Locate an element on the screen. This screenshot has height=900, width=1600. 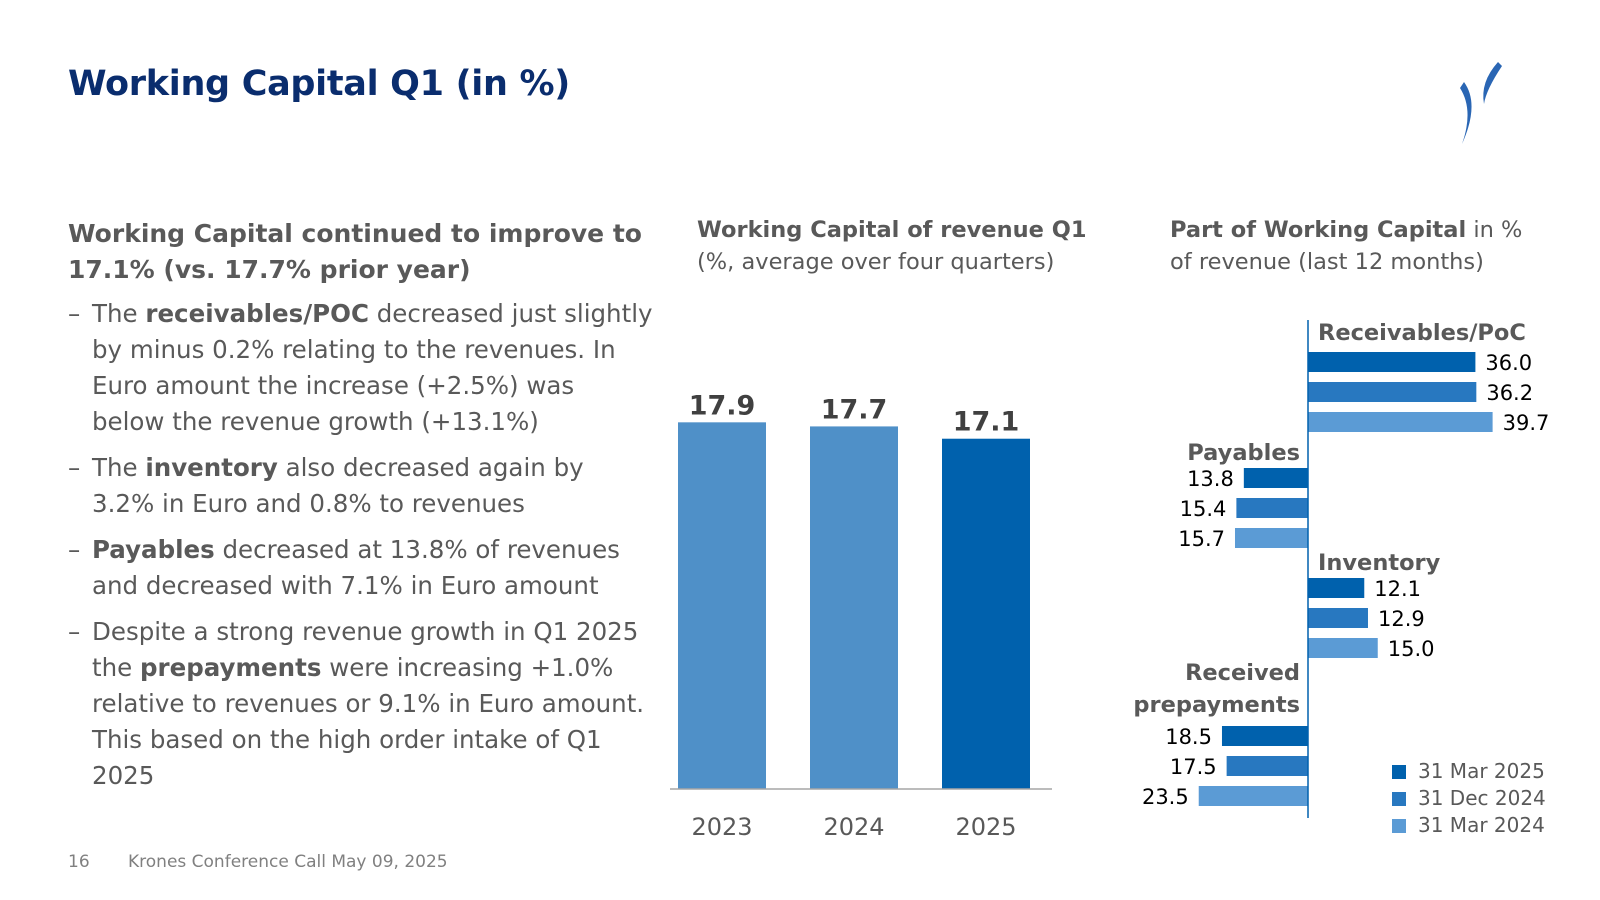
bullet-text-bold: prepayments is located at coordinates (231, 667).